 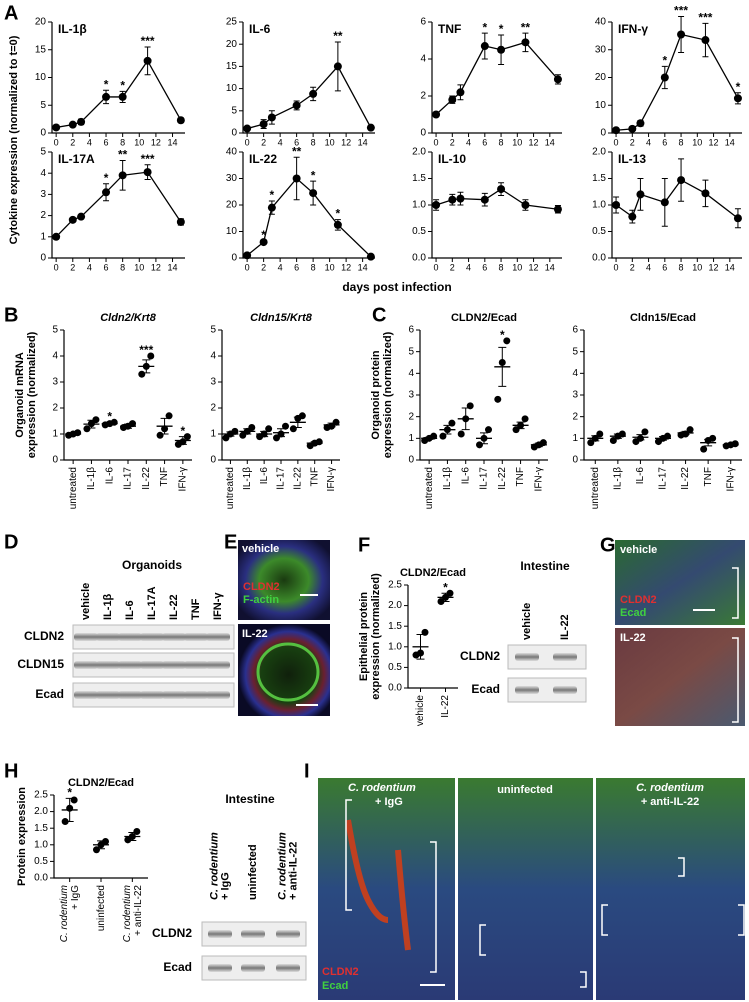 I want to click on panel-label: H, so click(x=11, y=771).